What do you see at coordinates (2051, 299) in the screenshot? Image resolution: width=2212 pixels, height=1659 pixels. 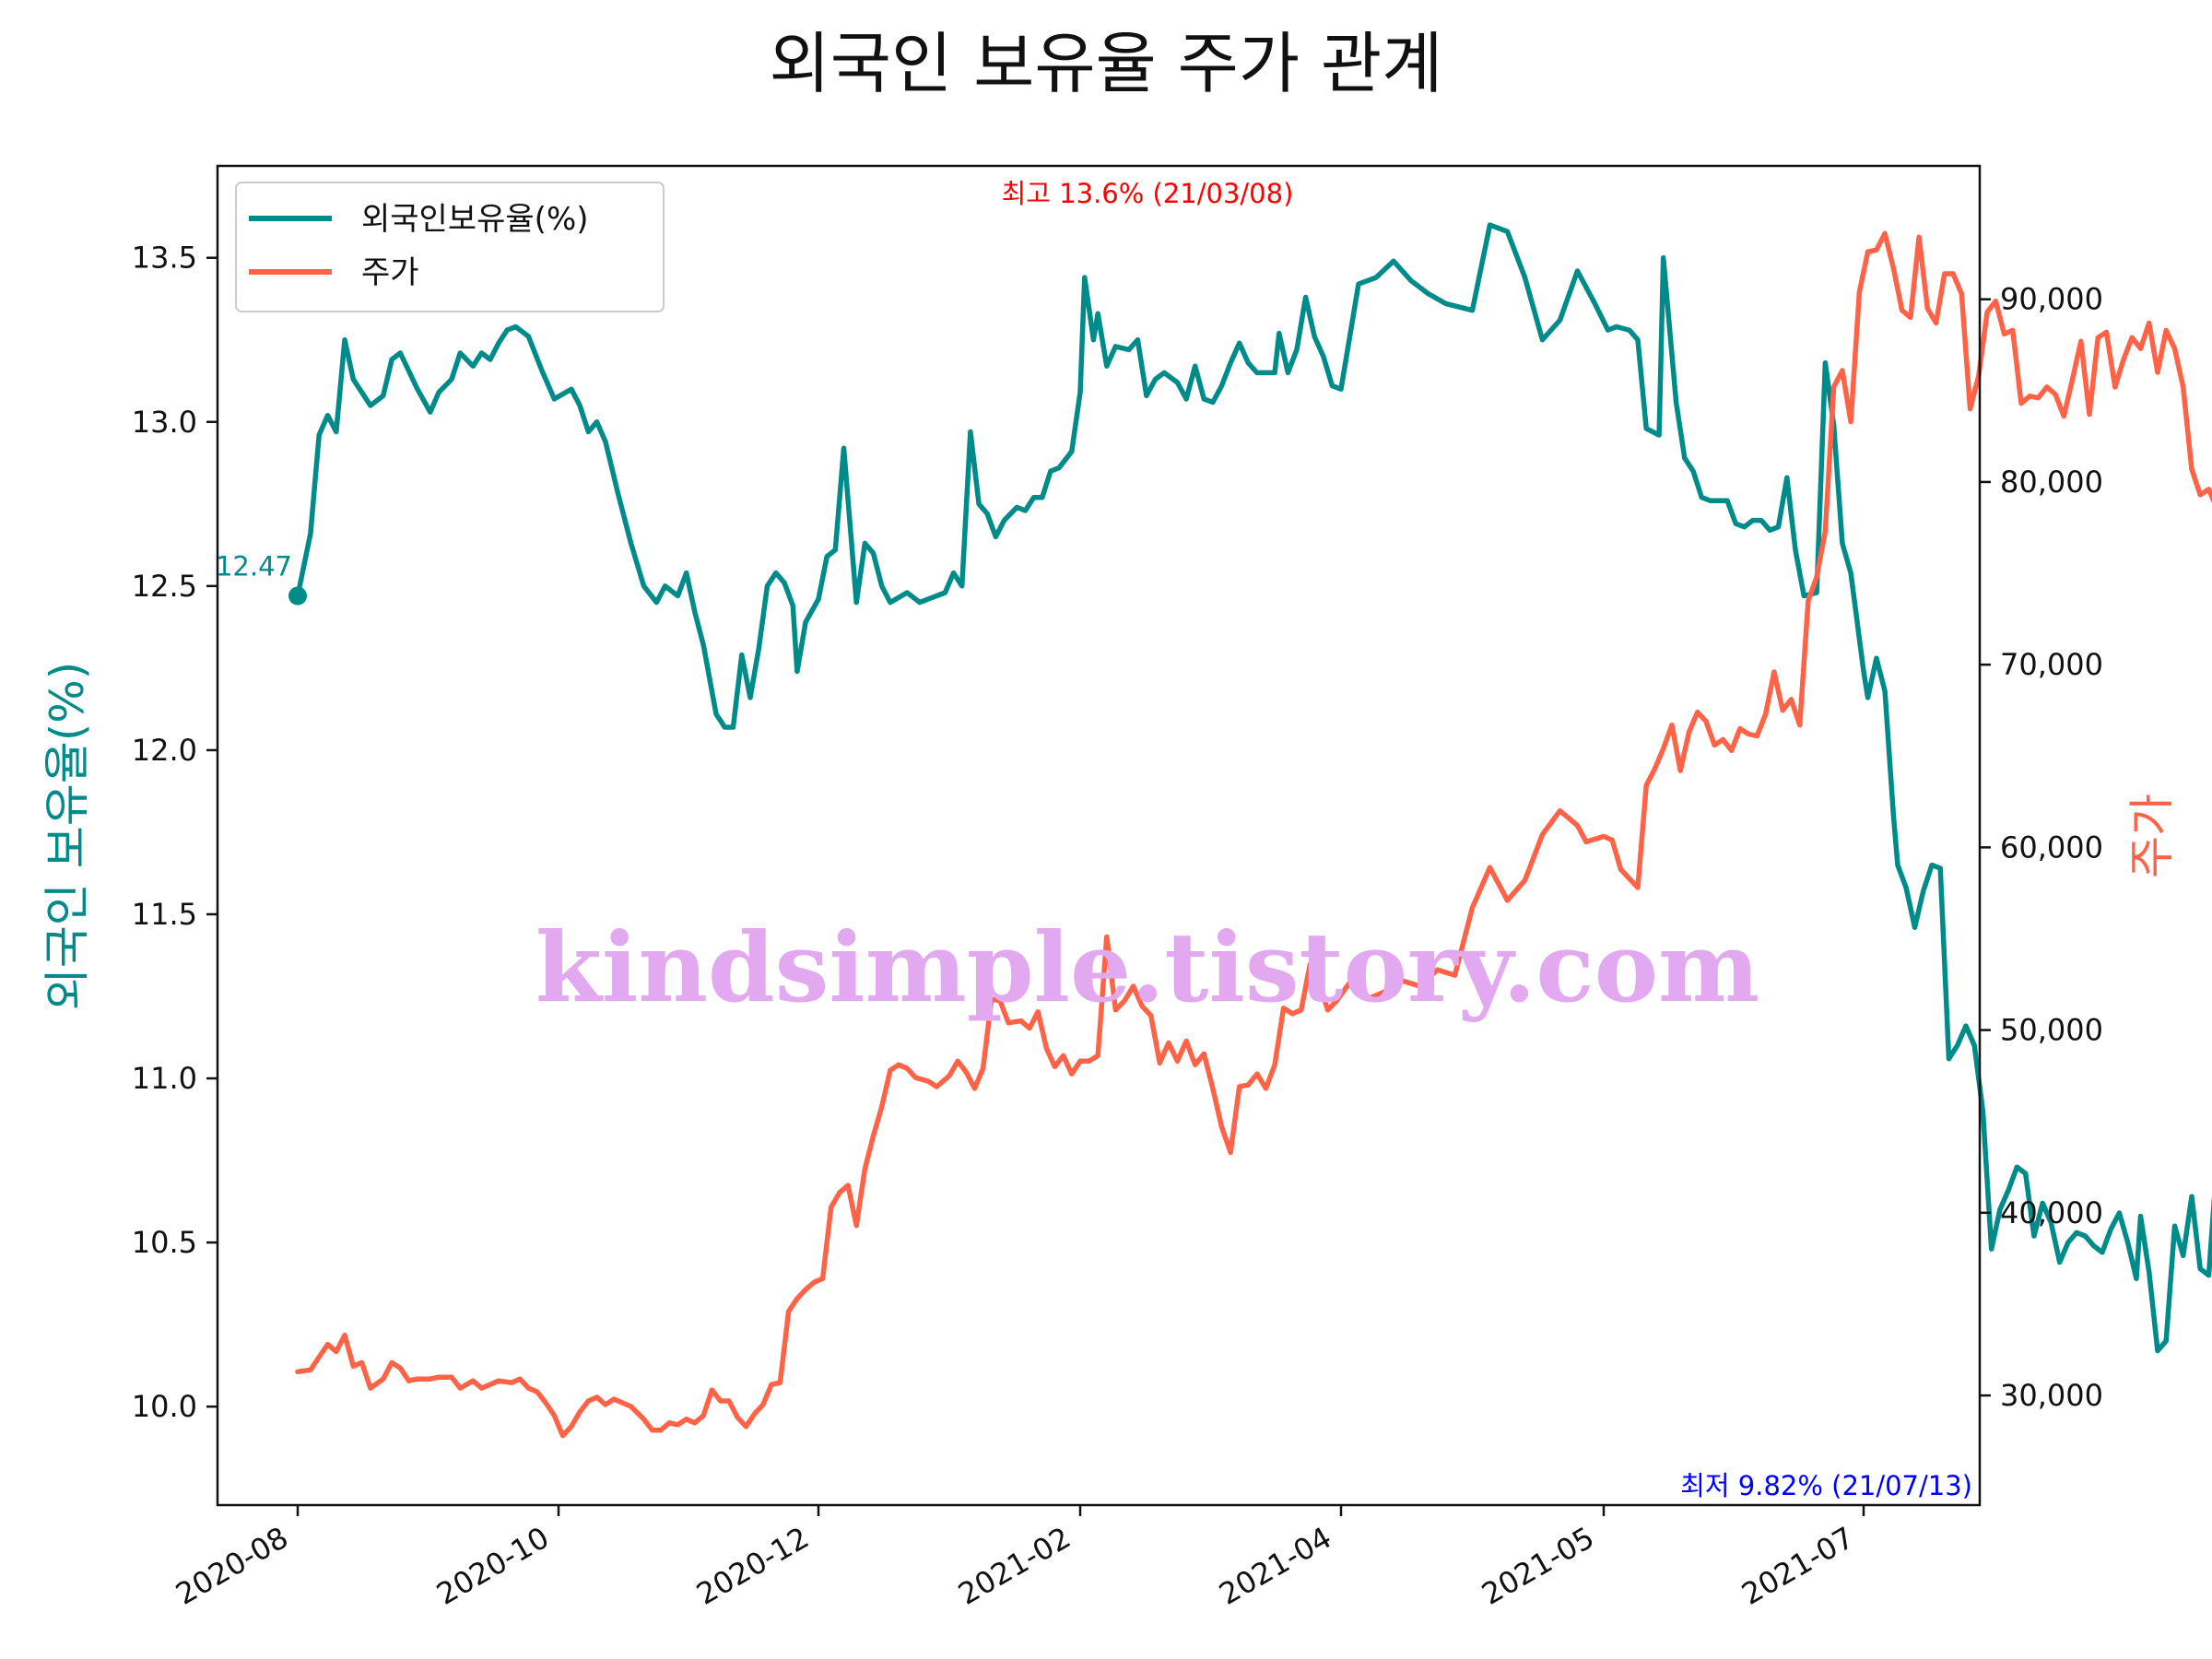 I see `right-y-tick-label: 90,000` at bounding box center [2051, 299].